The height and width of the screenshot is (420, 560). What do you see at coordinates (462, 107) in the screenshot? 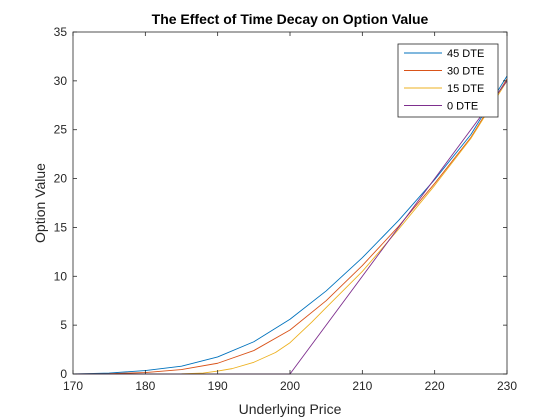
I see `legend-label-3: 0 DTE` at bounding box center [462, 107].